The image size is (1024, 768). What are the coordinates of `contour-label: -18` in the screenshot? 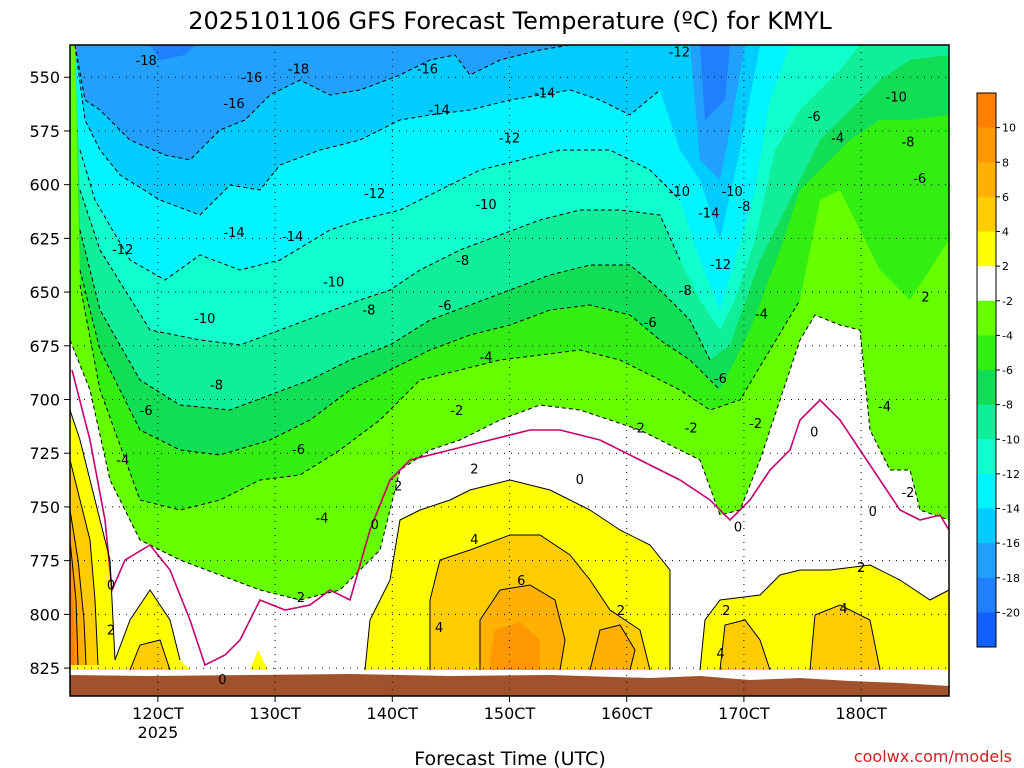 It's located at (146, 61).